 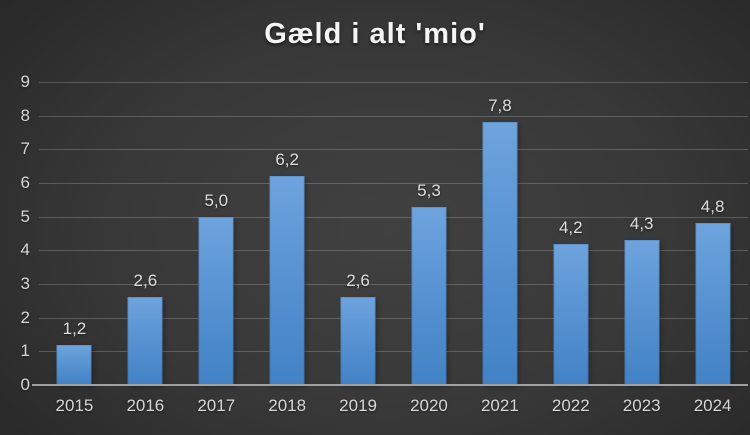 What do you see at coordinates (25, 115) in the screenshot?
I see `y-tick-label: 8` at bounding box center [25, 115].